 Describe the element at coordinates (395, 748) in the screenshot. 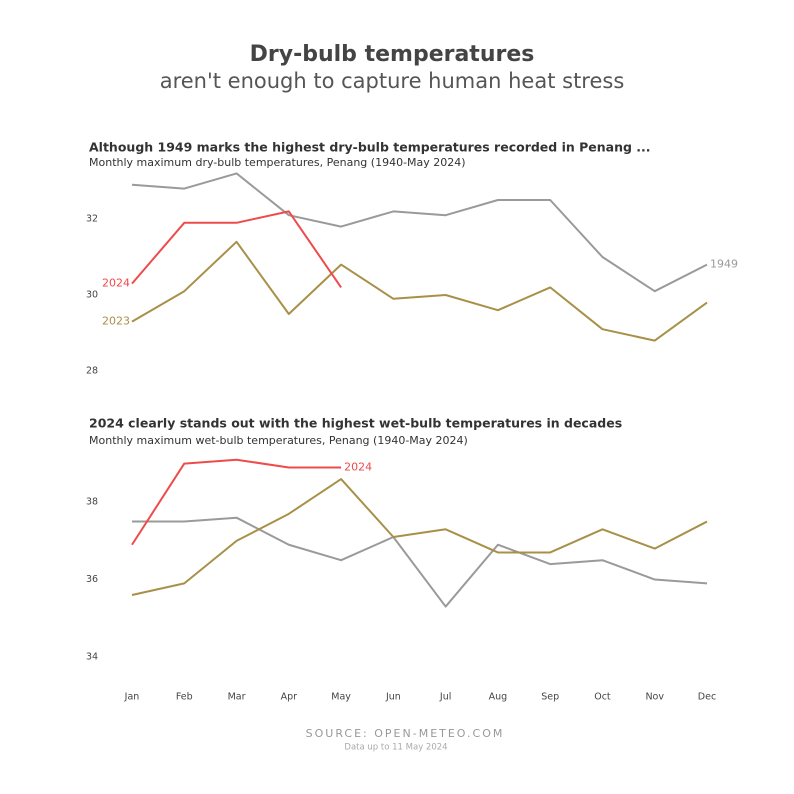

I see `note: Data up to 11 May 2024` at that location.